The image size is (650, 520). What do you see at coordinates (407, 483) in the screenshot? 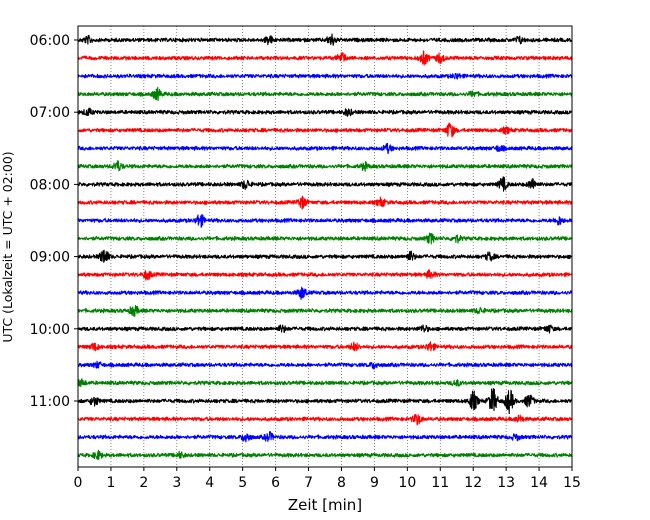
I see `x-tick-label: 10` at bounding box center [407, 483].